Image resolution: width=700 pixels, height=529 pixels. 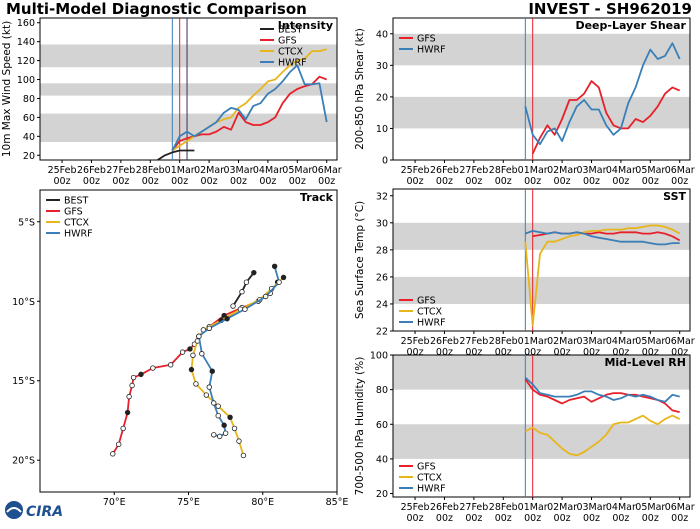 I want to click on rh-xtick-day: 28Feb, so click(x=503, y=507).